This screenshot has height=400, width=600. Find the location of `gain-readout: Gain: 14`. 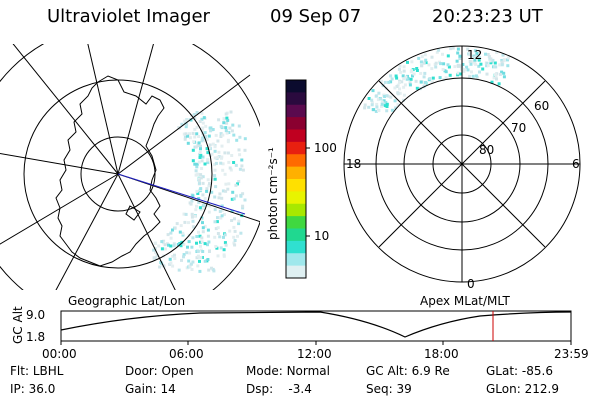

gain-readout: Gain: 14 is located at coordinates (150, 389).